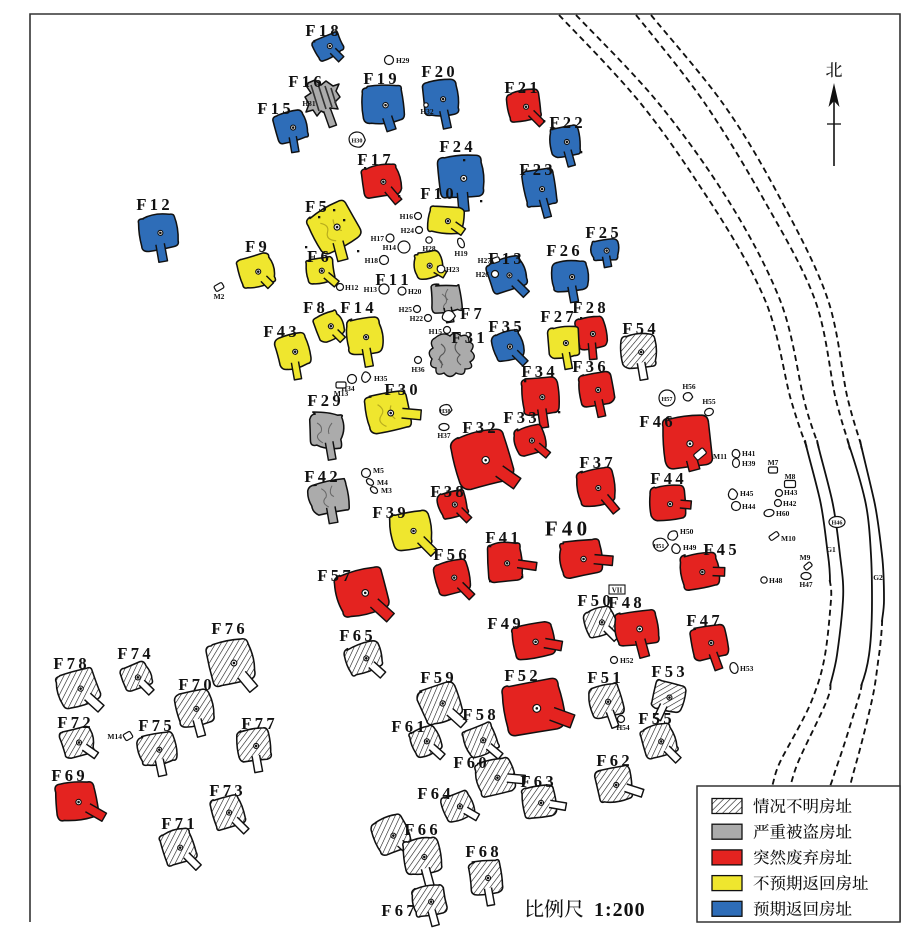 The width and height of the screenshot is (917, 936). Describe the element at coordinates (390, 247) in the screenshot. I see `svg-text: H14` at that location.